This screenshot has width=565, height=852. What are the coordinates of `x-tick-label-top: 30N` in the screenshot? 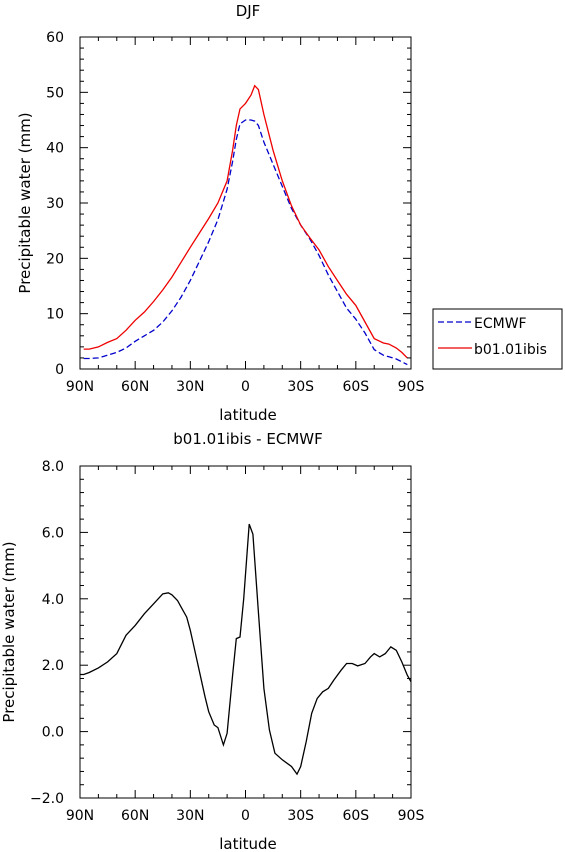 It's located at (190, 387).